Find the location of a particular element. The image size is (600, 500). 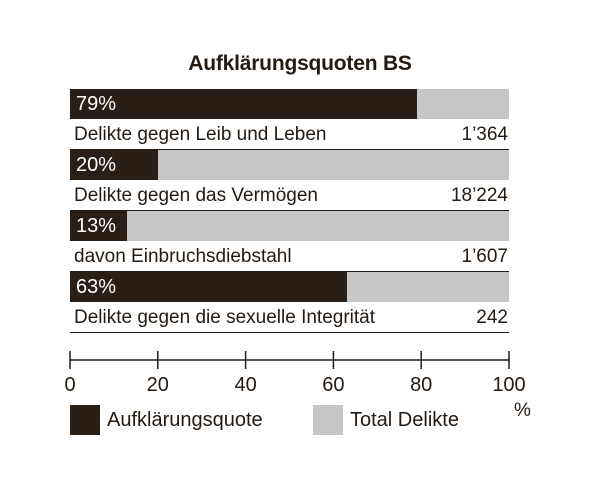

category-total: 1’364 is located at coordinates (485, 134).